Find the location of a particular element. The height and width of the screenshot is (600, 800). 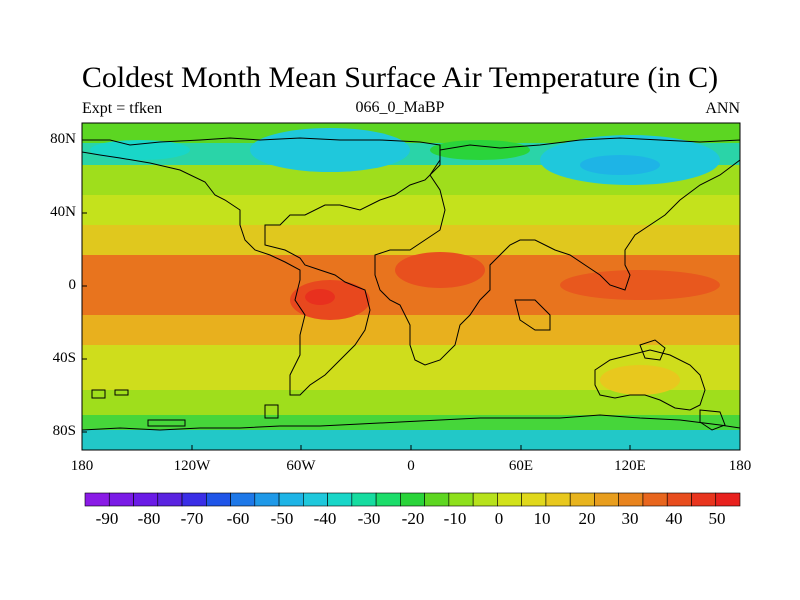

colorbar-label: -70 is located at coordinates (192, 518).